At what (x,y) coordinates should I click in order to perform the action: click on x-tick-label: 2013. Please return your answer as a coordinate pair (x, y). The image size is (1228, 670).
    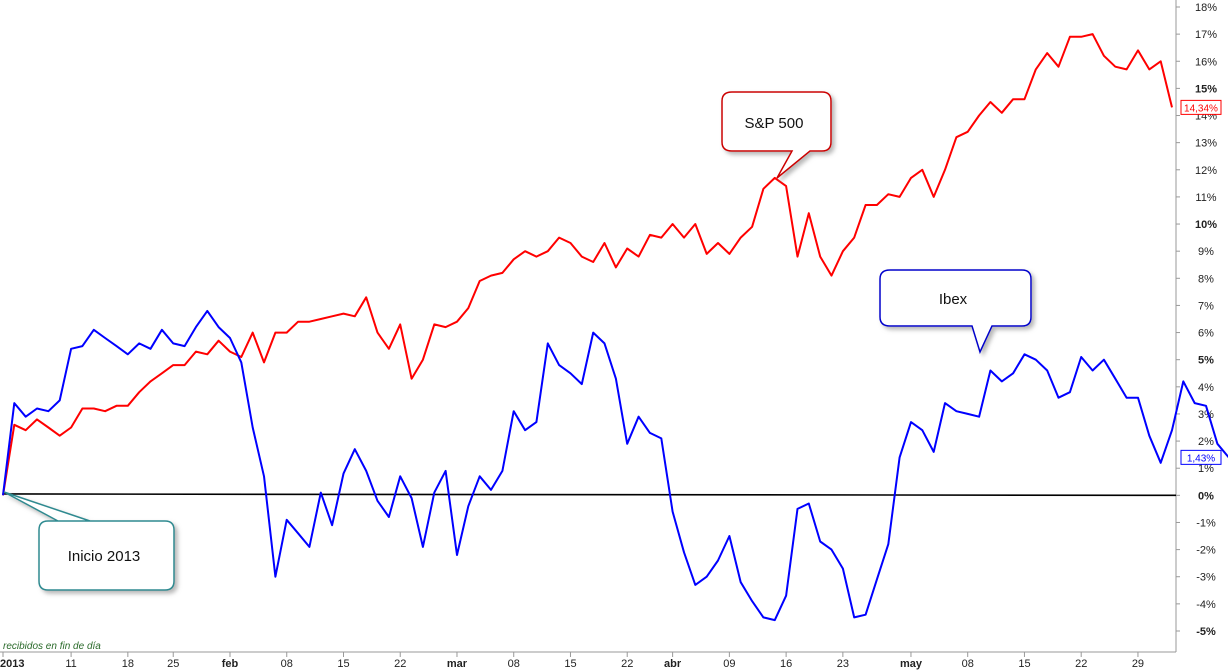
    Looking at the image, I should click on (12, 664).